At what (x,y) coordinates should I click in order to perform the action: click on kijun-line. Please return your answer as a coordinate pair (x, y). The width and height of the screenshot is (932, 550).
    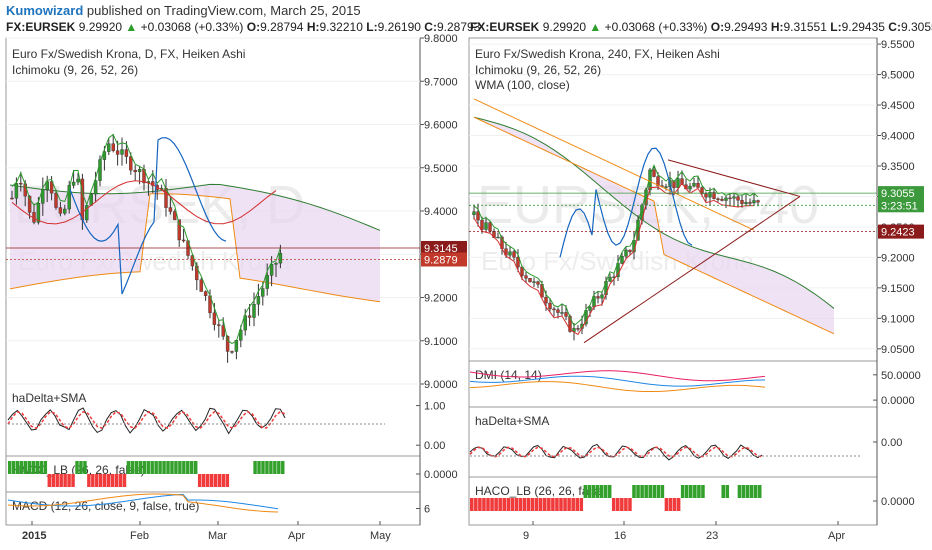
    Looking at the image, I should click on (614, 259).